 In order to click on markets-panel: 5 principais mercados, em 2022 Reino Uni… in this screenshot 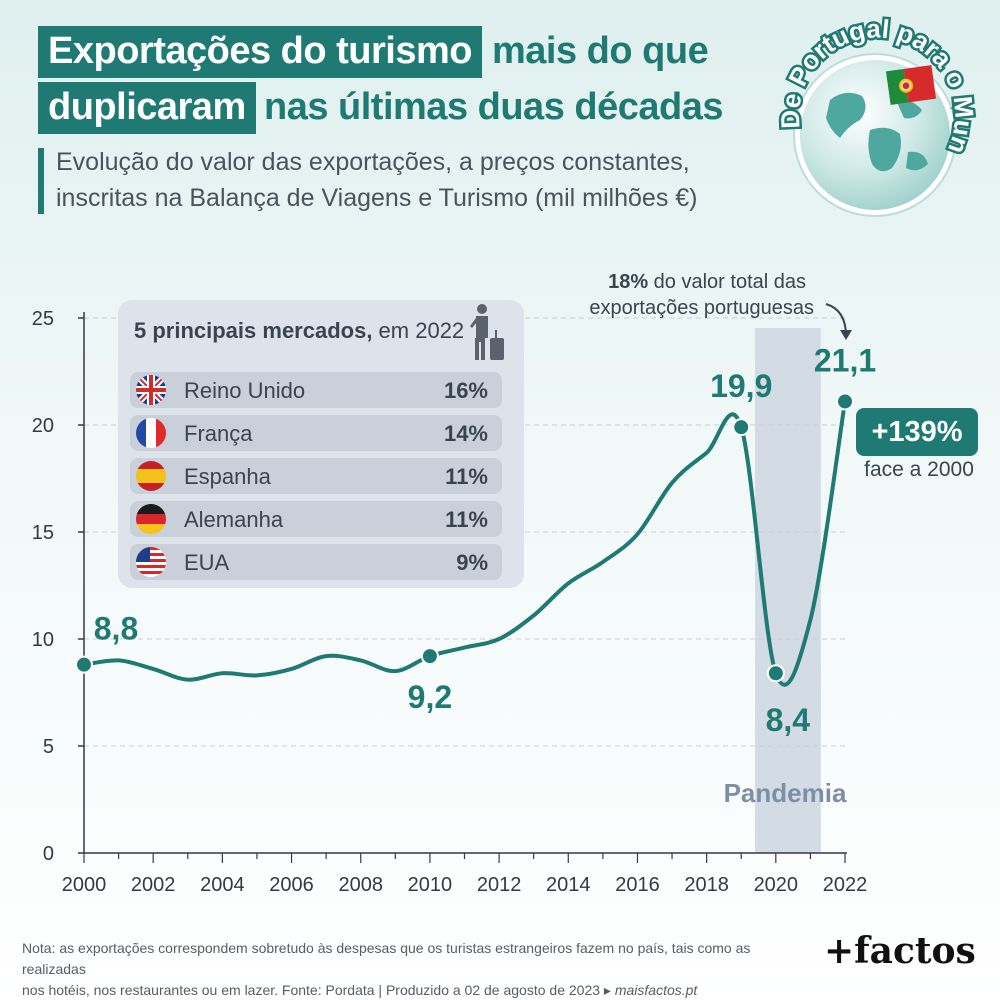, I will do `click(321, 444)`.